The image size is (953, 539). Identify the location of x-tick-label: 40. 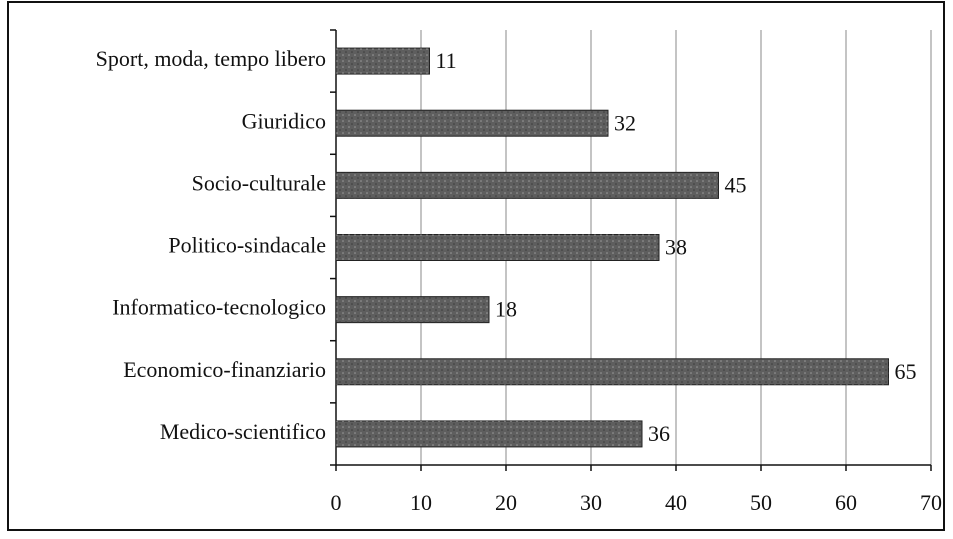
(676, 502).